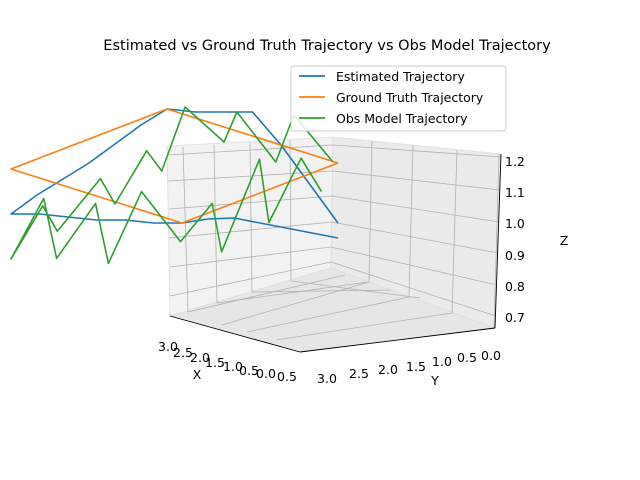 The width and height of the screenshot is (640, 480). I want to click on y-ticks: 3.0 2.5 2.0 1.5 1.0 0.5 0.0, so click(409, 367).